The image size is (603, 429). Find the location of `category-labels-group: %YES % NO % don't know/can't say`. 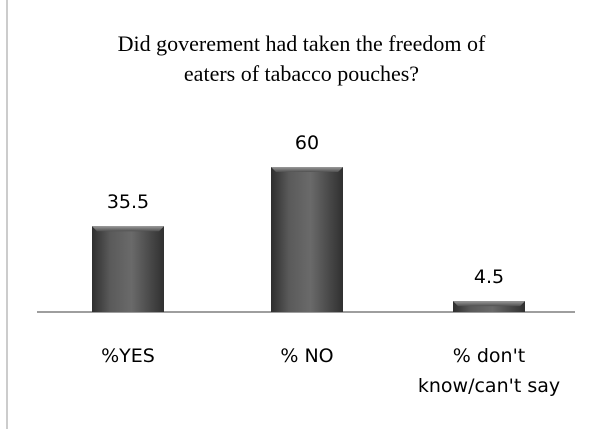

category-labels-group: %YES % NO % don't know/can't say is located at coordinates (330, 371).